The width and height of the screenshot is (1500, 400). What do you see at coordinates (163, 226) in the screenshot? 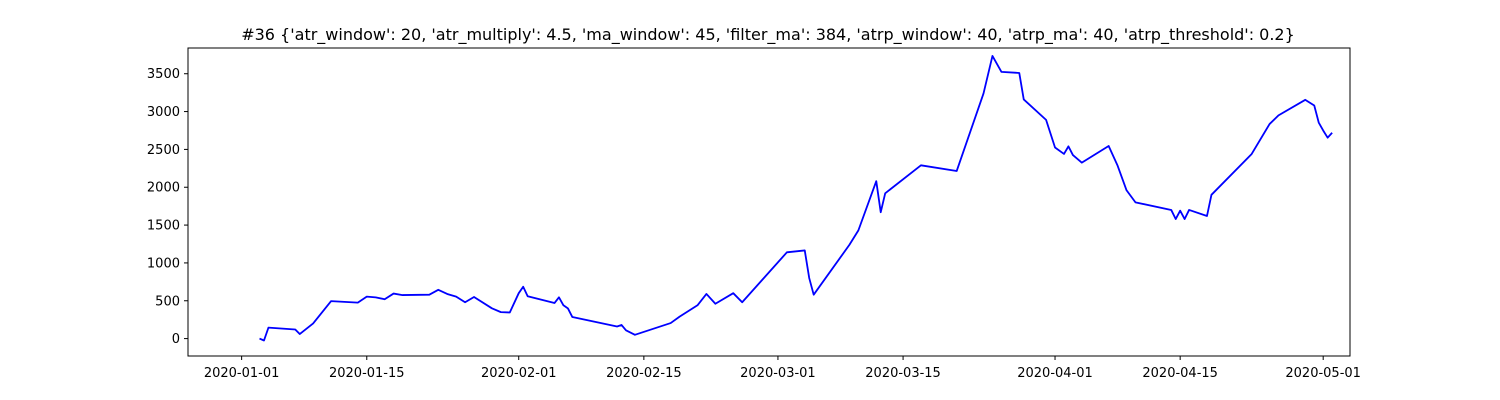
I see `y-tick-label: 1500` at bounding box center [163, 226].